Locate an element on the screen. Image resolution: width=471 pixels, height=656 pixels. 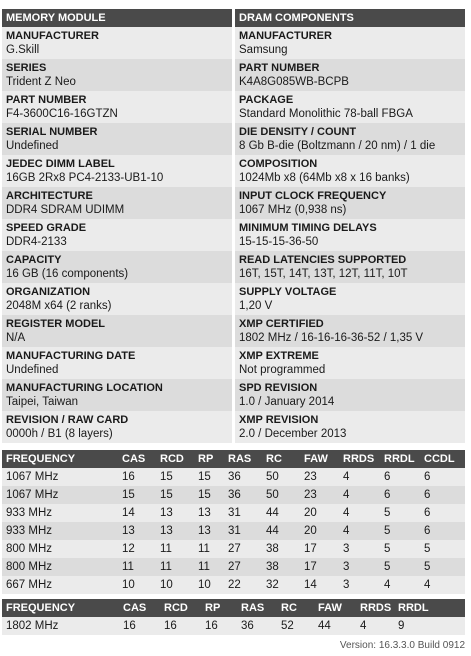
table-cell: 32 is located at coordinates (281, 585).